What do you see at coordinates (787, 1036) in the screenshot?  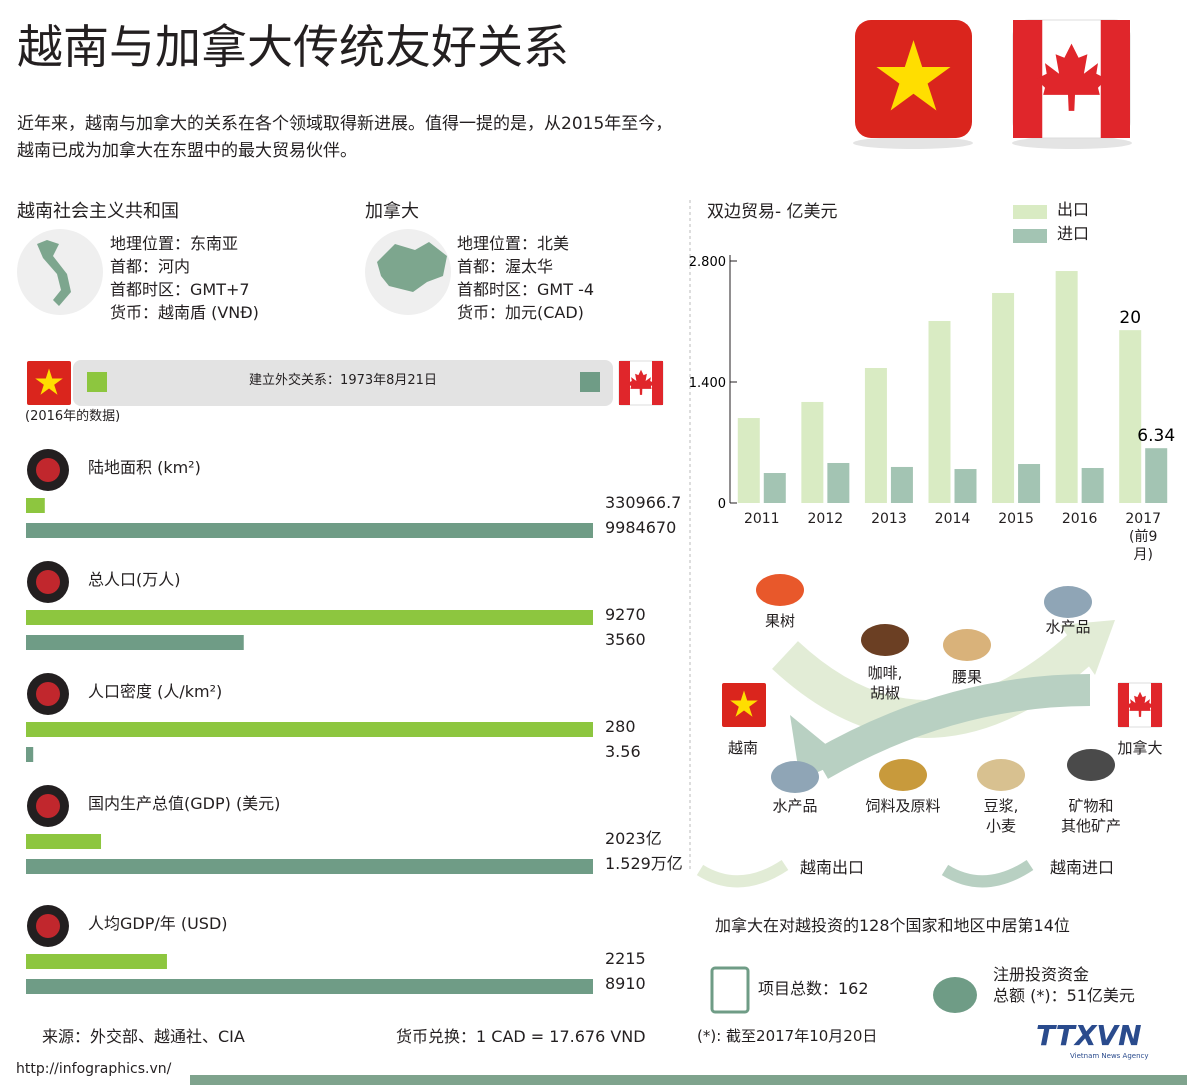 I see `footnote: (*): 截至2017年10月20日` at bounding box center [787, 1036].